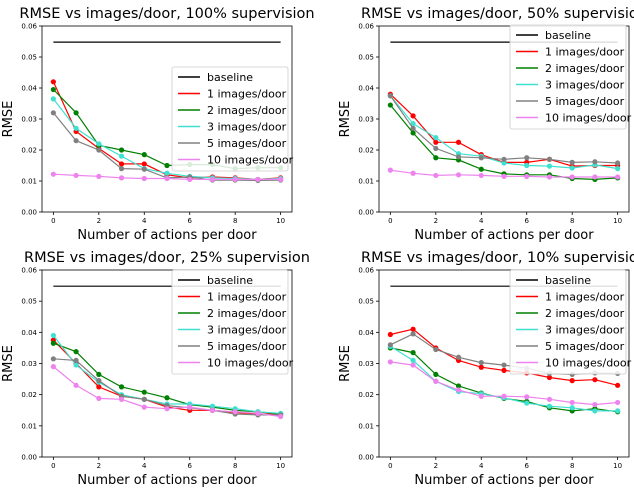 This screenshot has height=495, width=634. Describe the element at coordinates (585, 313) in the screenshot. I see `legend-label: 2 images/door` at that location.